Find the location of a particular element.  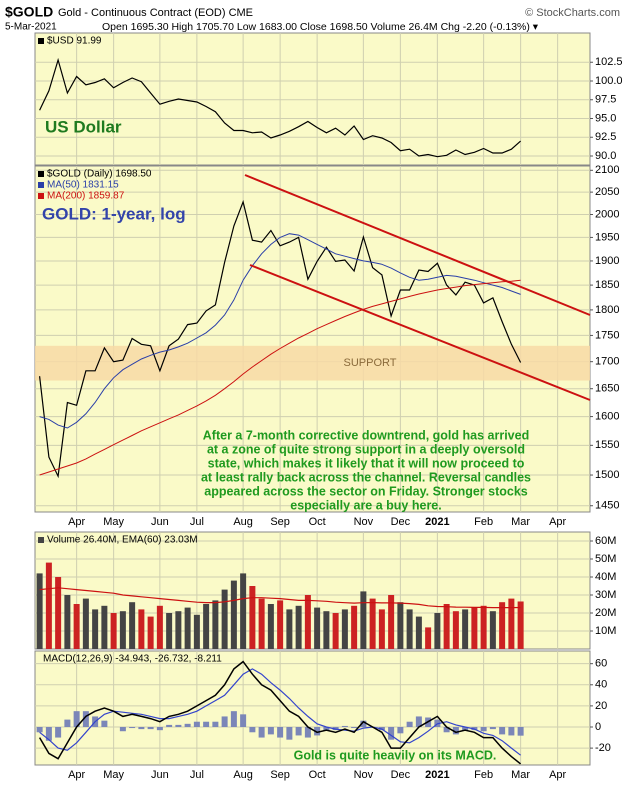

y-tick-label: 10M is located at coordinates (605, 631).